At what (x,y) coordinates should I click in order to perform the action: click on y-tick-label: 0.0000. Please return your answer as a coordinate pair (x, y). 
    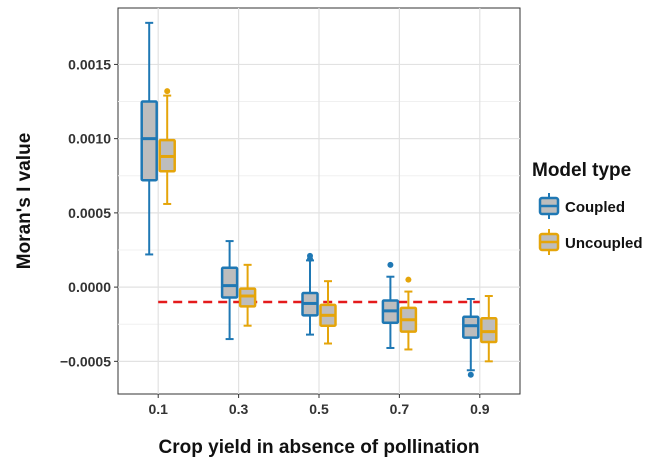
    Looking at the image, I should click on (89, 287).